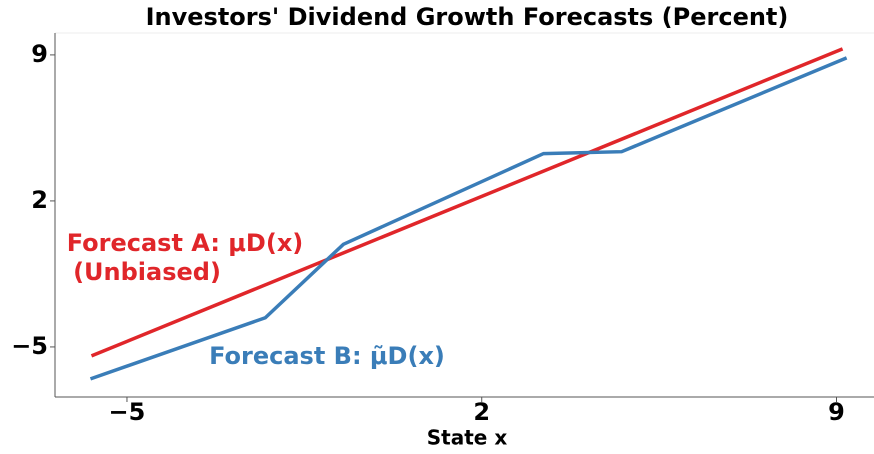 The height and width of the screenshot is (454, 874). What do you see at coordinates (39, 54) in the screenshot?
I see `y-tick-label: 9` at bounding box center [39, 54].